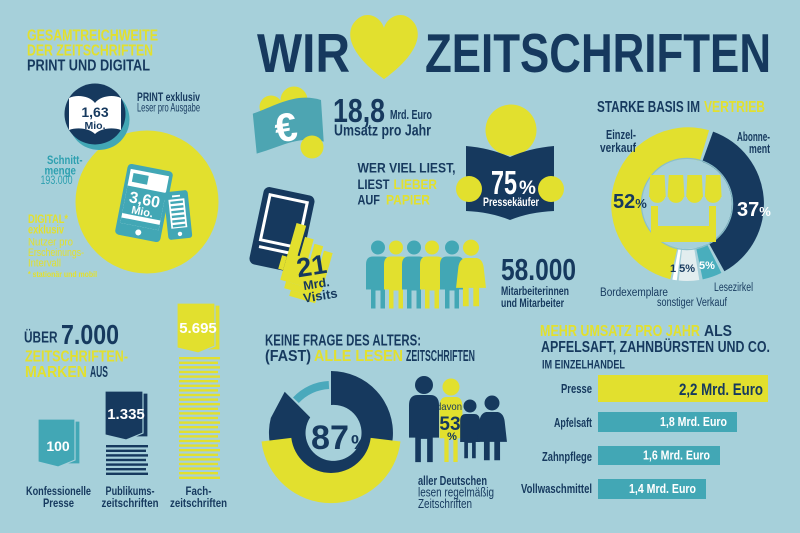 The height and width of the screenshot is (533, 800). What do you see at coordinates (676, 456) in the screenshot?
I see `svg-text: 1,6 Mrd. Euro` at bounding box center [676, 456].